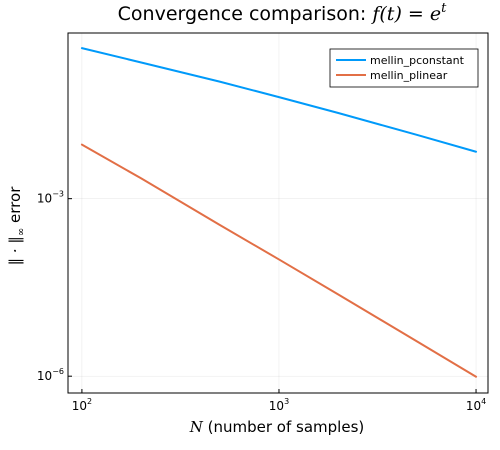 This screenshot has height=450, width=500. I want to click on x-tick-label-exponent: 3, so click(286, 401).